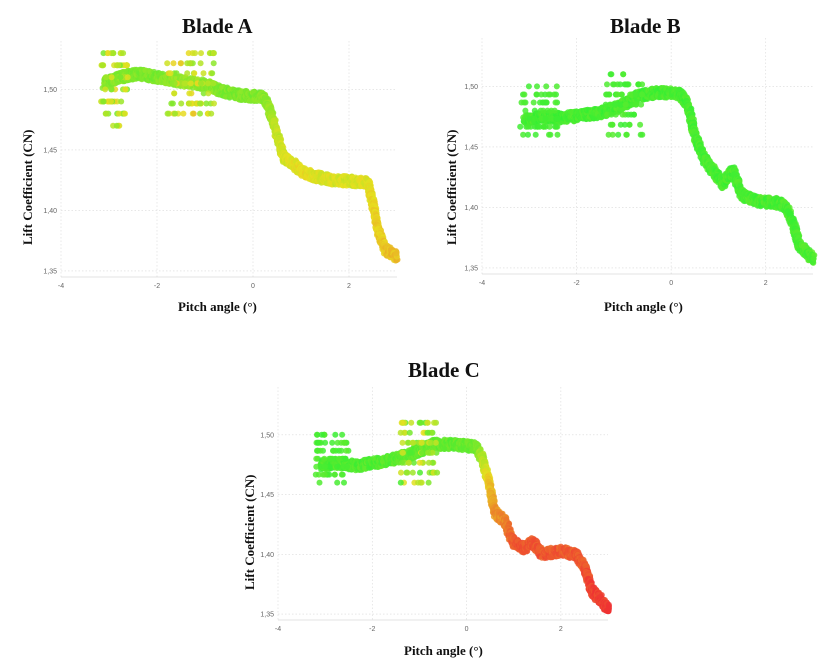 This screenshot has width=839, height=672. Describe the element at coordinates (645, 26) in the screenshot. I see `chart-title: Blade B` at that location.